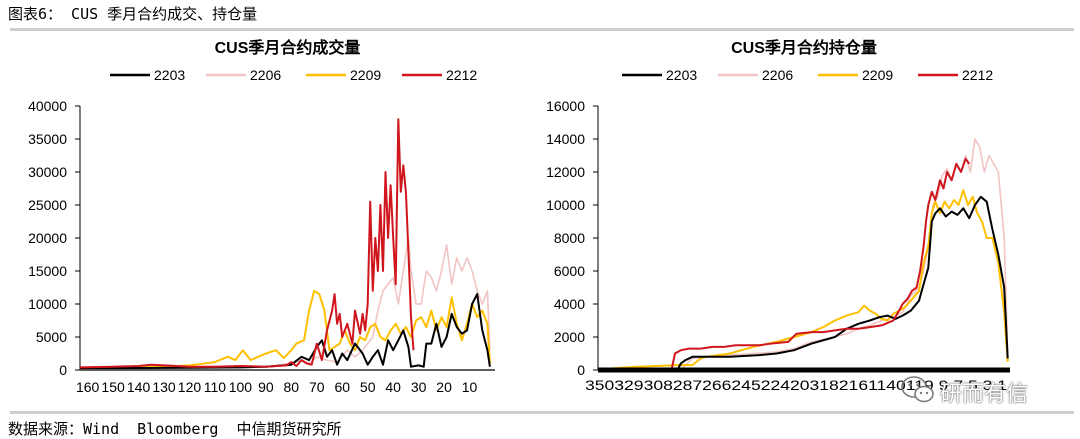 The width and height of the screenshot is (1080, 439). Describe the element at coordinates (47, 172) in the screenshot. I see `y-tick-label: 30000` at that location.